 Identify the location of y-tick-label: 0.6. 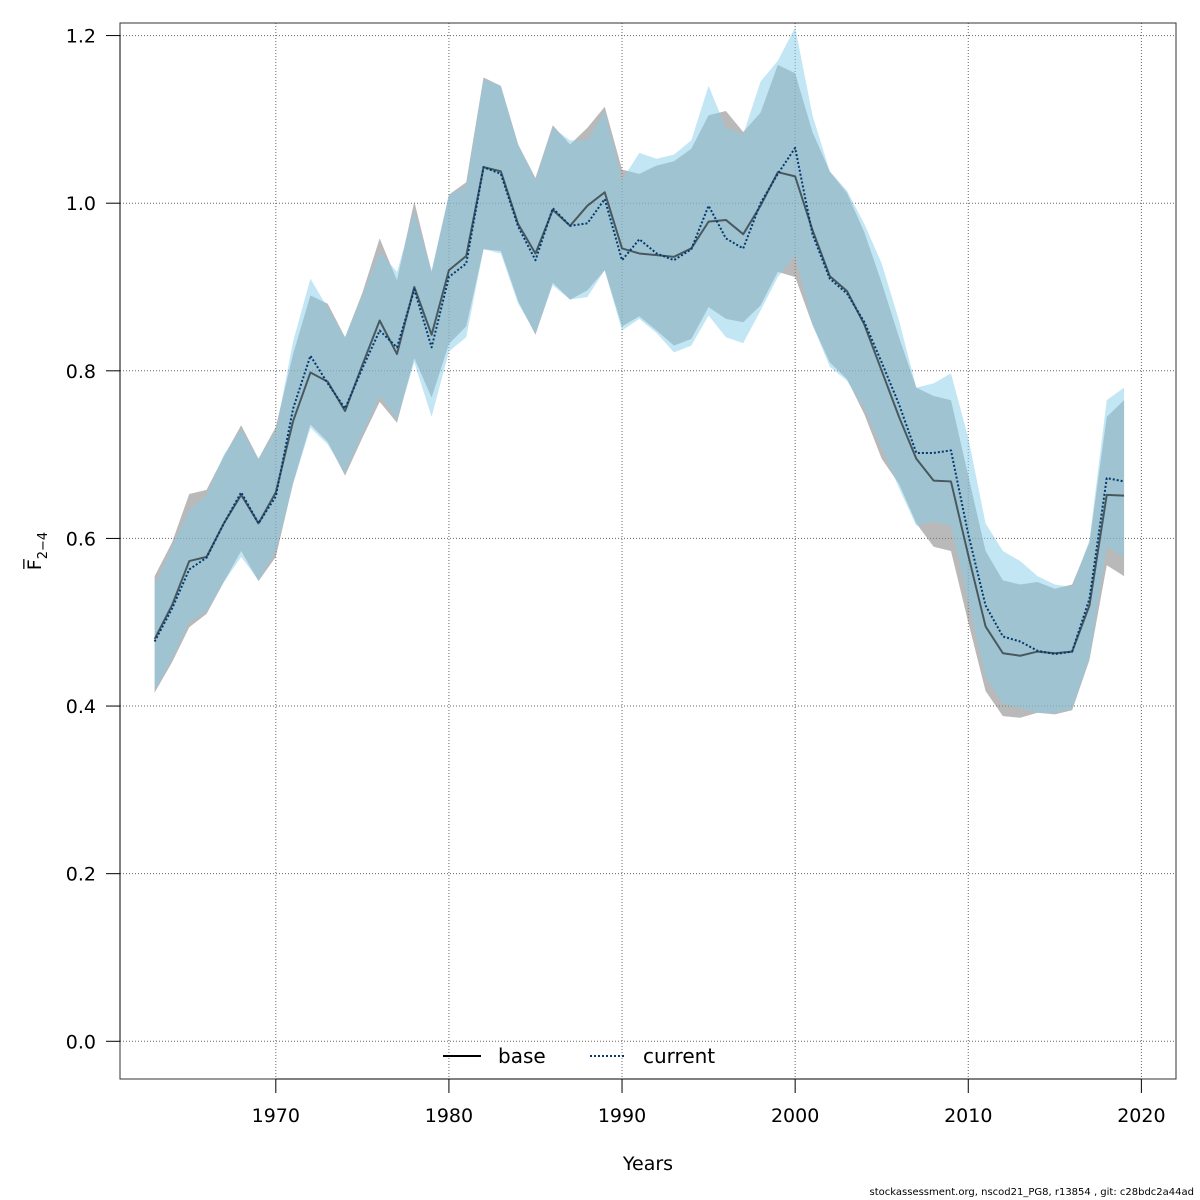
(81, 539).